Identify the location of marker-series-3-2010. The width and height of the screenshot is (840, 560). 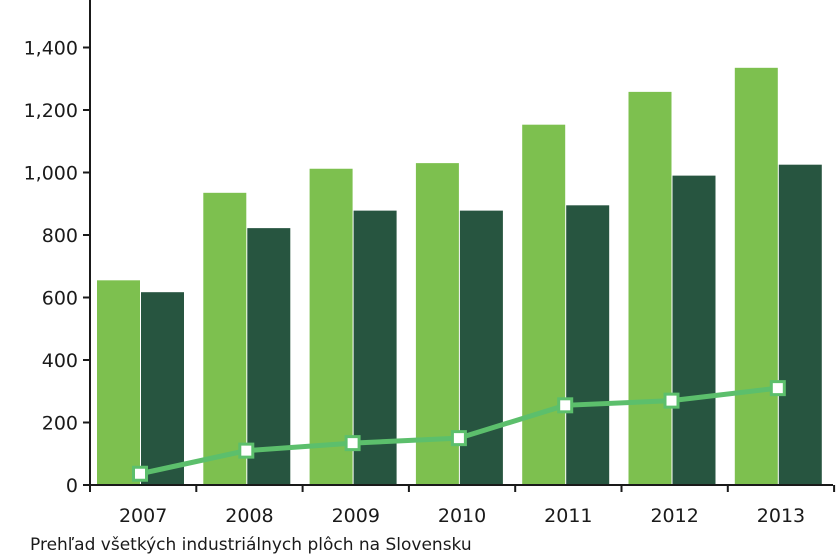
(458, 438).